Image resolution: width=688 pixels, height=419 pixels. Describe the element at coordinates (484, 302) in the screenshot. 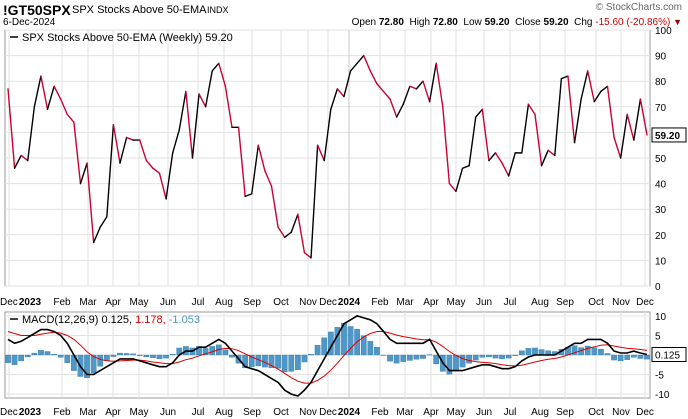

I see `main-x-tick-label: Jun` at that location.